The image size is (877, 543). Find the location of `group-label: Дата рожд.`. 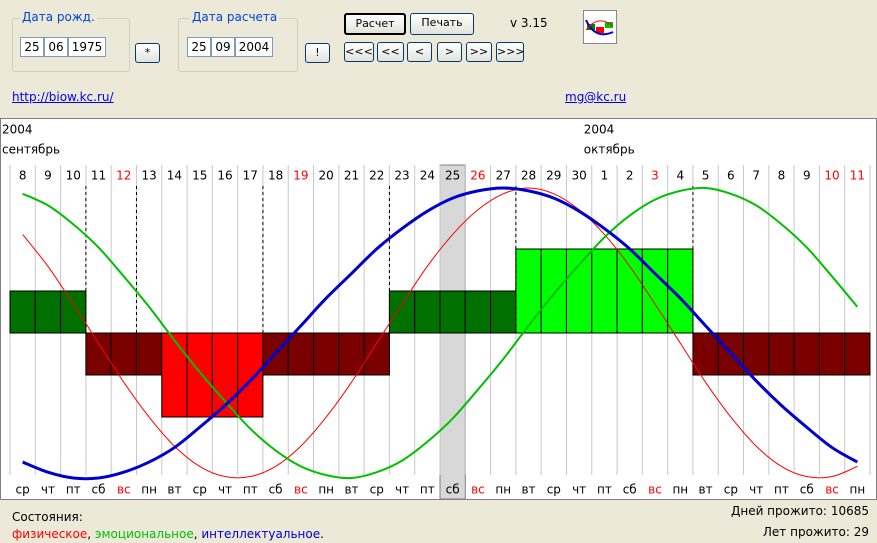

group-label: Дата рожд. is located at coordinates (58, 17).